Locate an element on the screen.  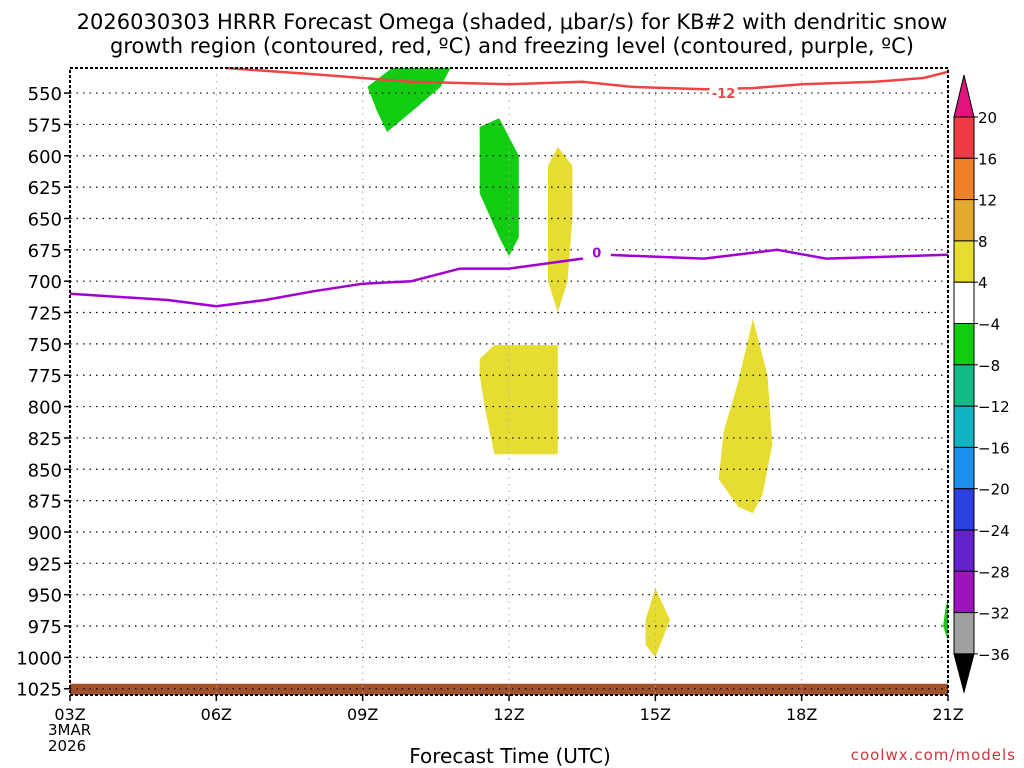
colorbar-label-9: −20 is located at coordinates (994, 490).